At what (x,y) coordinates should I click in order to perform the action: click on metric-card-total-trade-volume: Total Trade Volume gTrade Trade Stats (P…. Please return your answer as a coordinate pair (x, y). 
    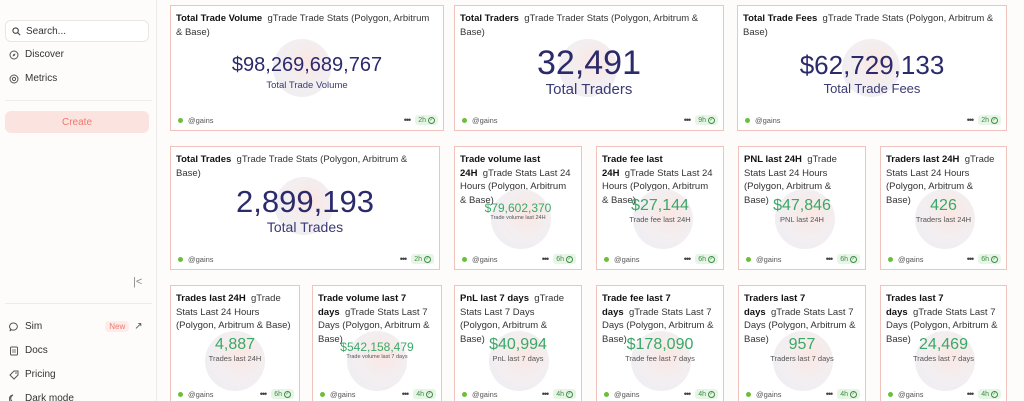
    Looking at the image, I should click on (307, 68).